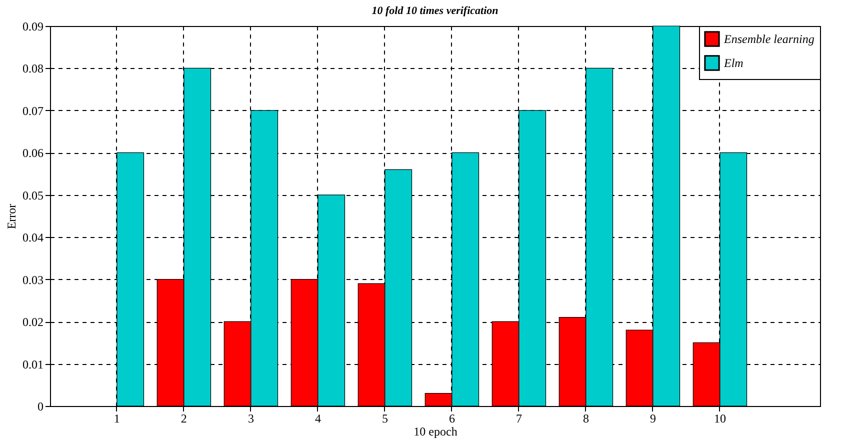  I want to click on x-tick-label: 3, so click(251, 419).